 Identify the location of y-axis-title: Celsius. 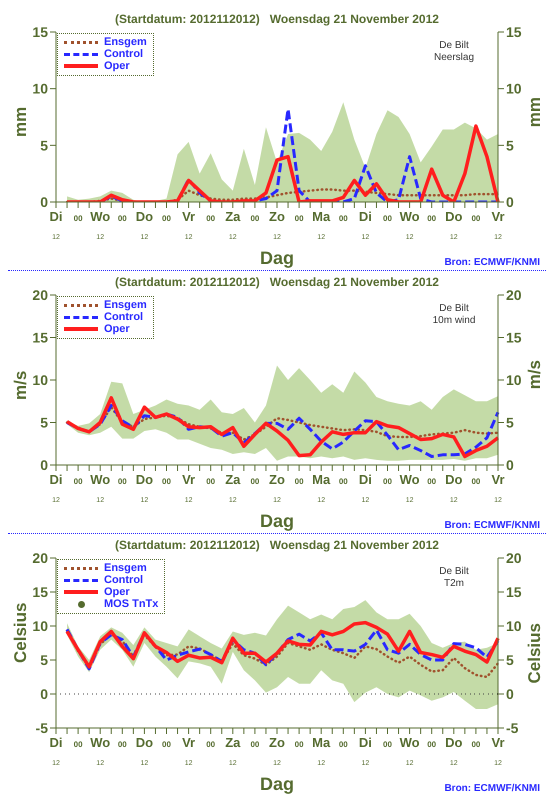
(20, 632).